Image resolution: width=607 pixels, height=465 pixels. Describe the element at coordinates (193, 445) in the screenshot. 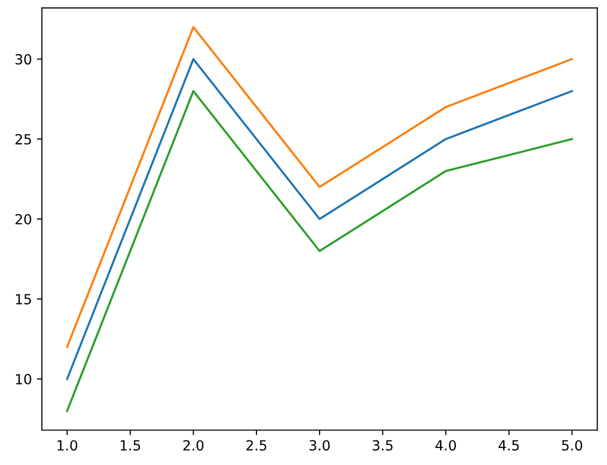

I see `x-tick-label: 2.0` at that location.